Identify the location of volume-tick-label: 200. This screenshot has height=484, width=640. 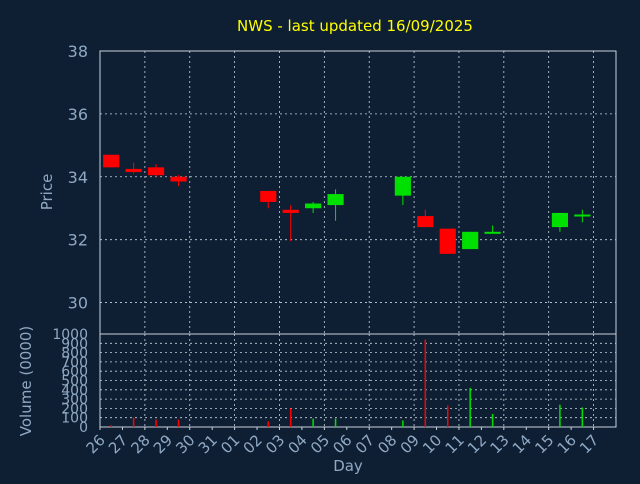
(74, 409).